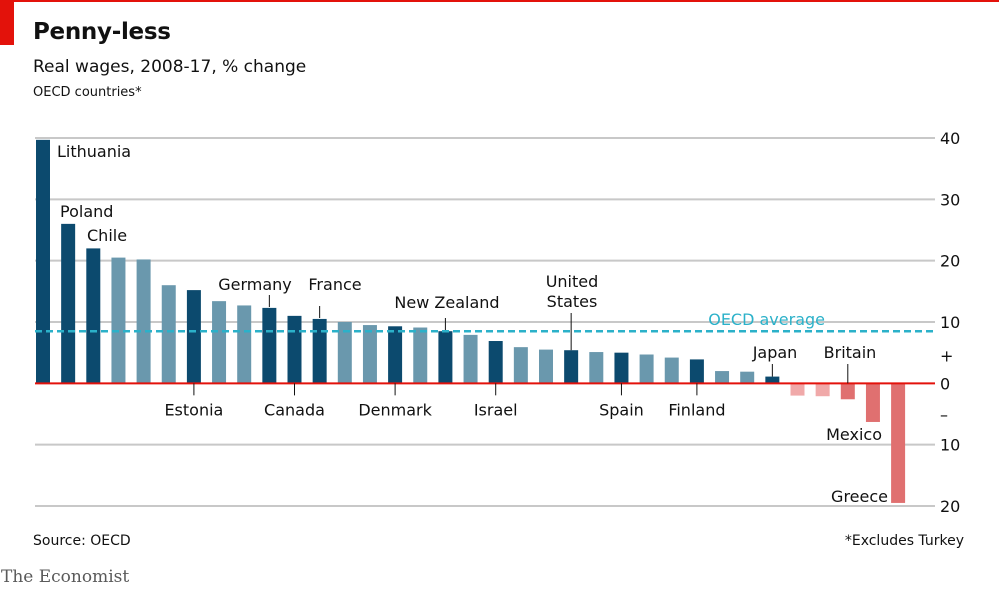 The image size is (999, 591). What do you see at coordinates (86, 211) in the screenshot?
I see `country-label: Poland` at bounding box center [86, 211].